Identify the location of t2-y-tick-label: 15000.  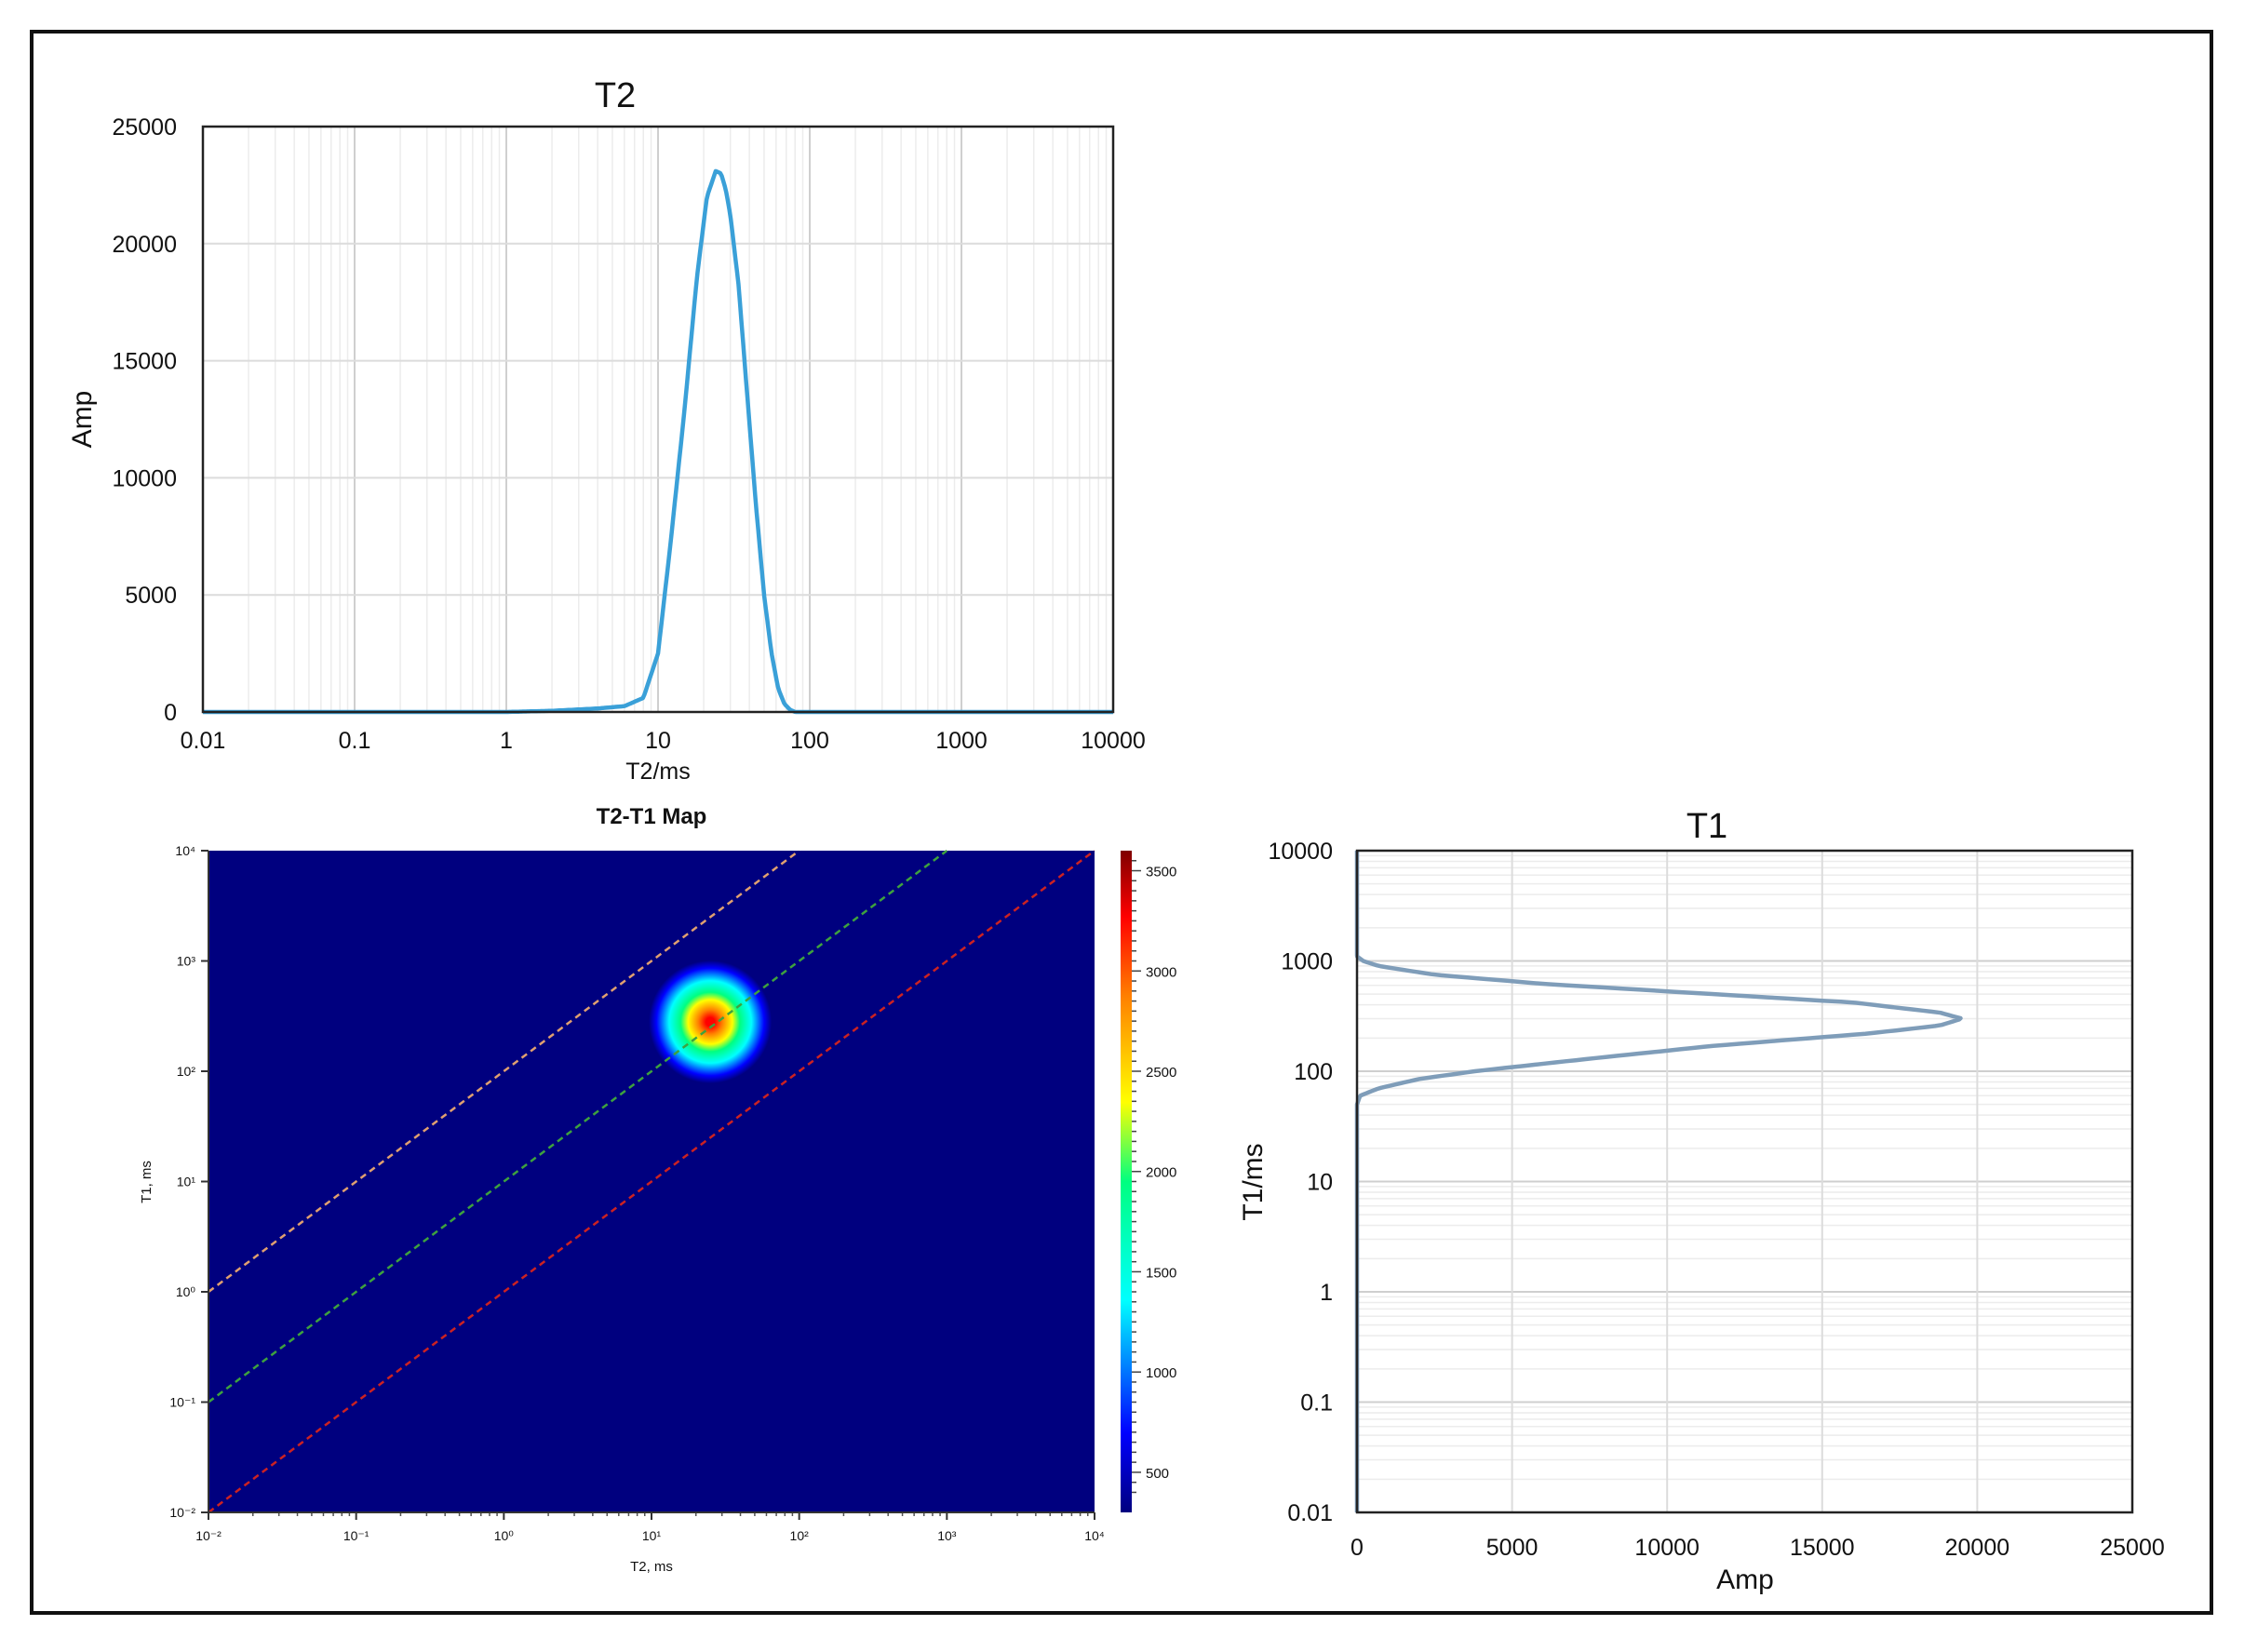
(144, 362).